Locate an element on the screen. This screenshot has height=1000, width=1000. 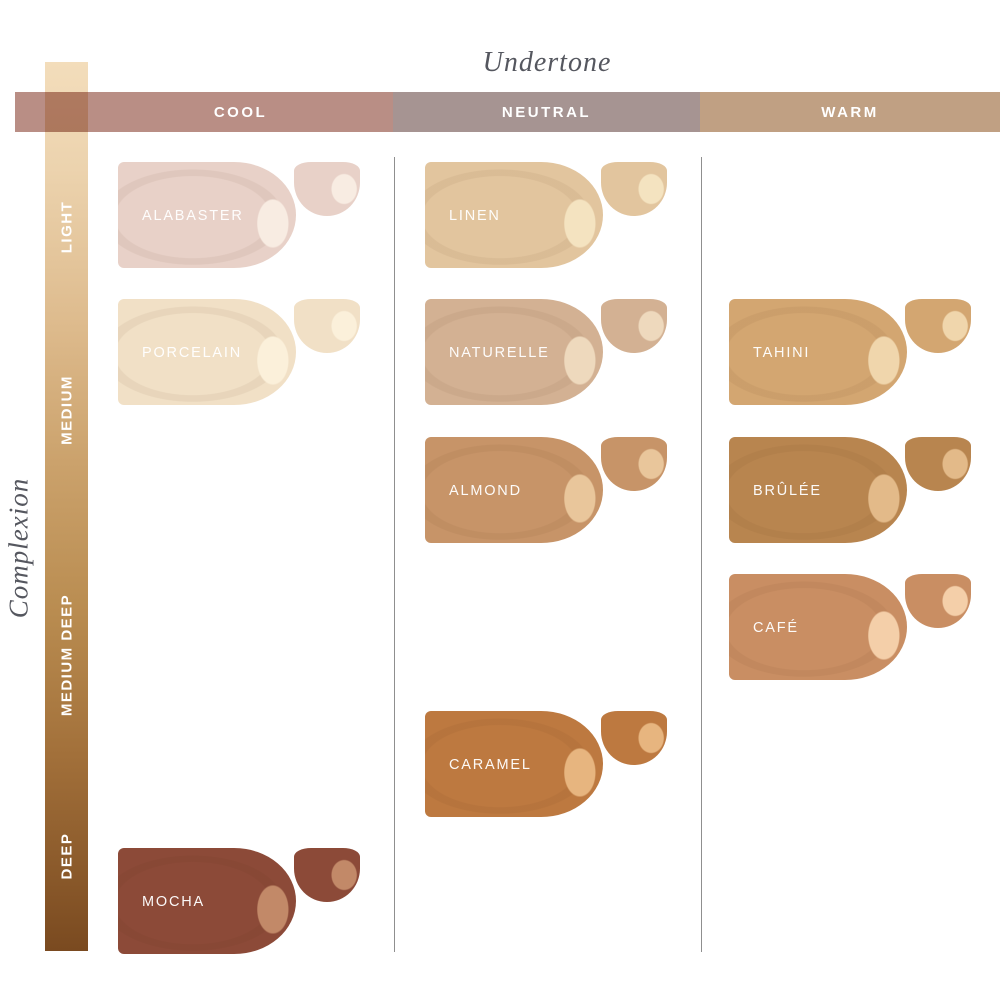
undertone-header-cool-label: COOL is located at coordinates (240, 112).